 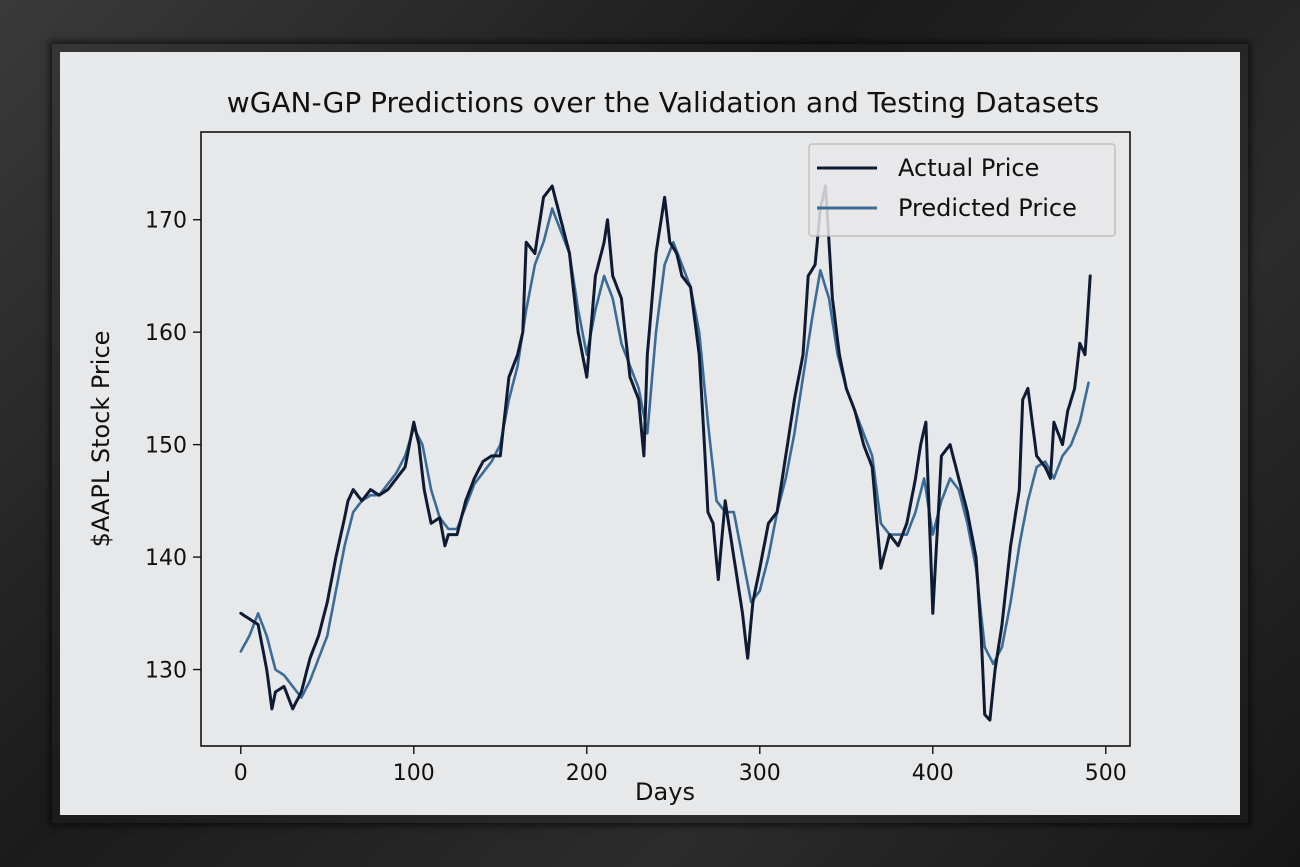 What do you see at coordinates (166, 446) in the screenshot?
I see `y-tick-label: 150` at bounding box center [166, 446].